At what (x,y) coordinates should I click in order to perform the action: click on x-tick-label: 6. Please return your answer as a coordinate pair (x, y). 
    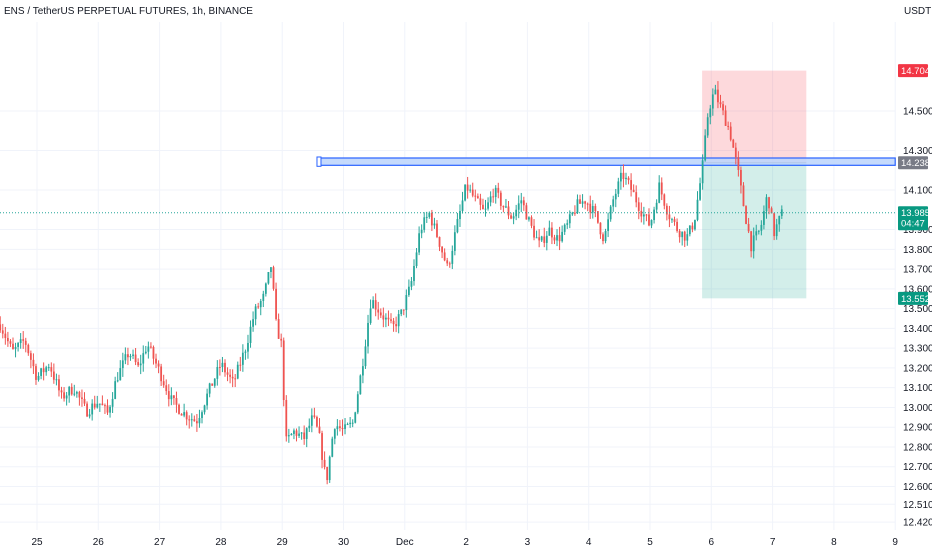
    Looking at the image, I should click on (712, 542).